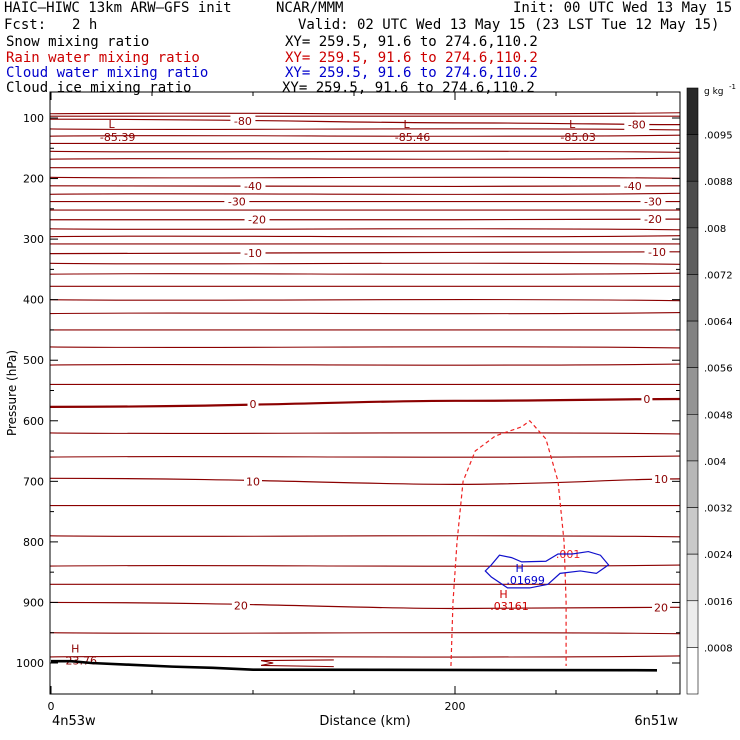  Describe the element at coordinates (718, 415) in the screenshot. I see `colorbar-label: .0048` at that location.